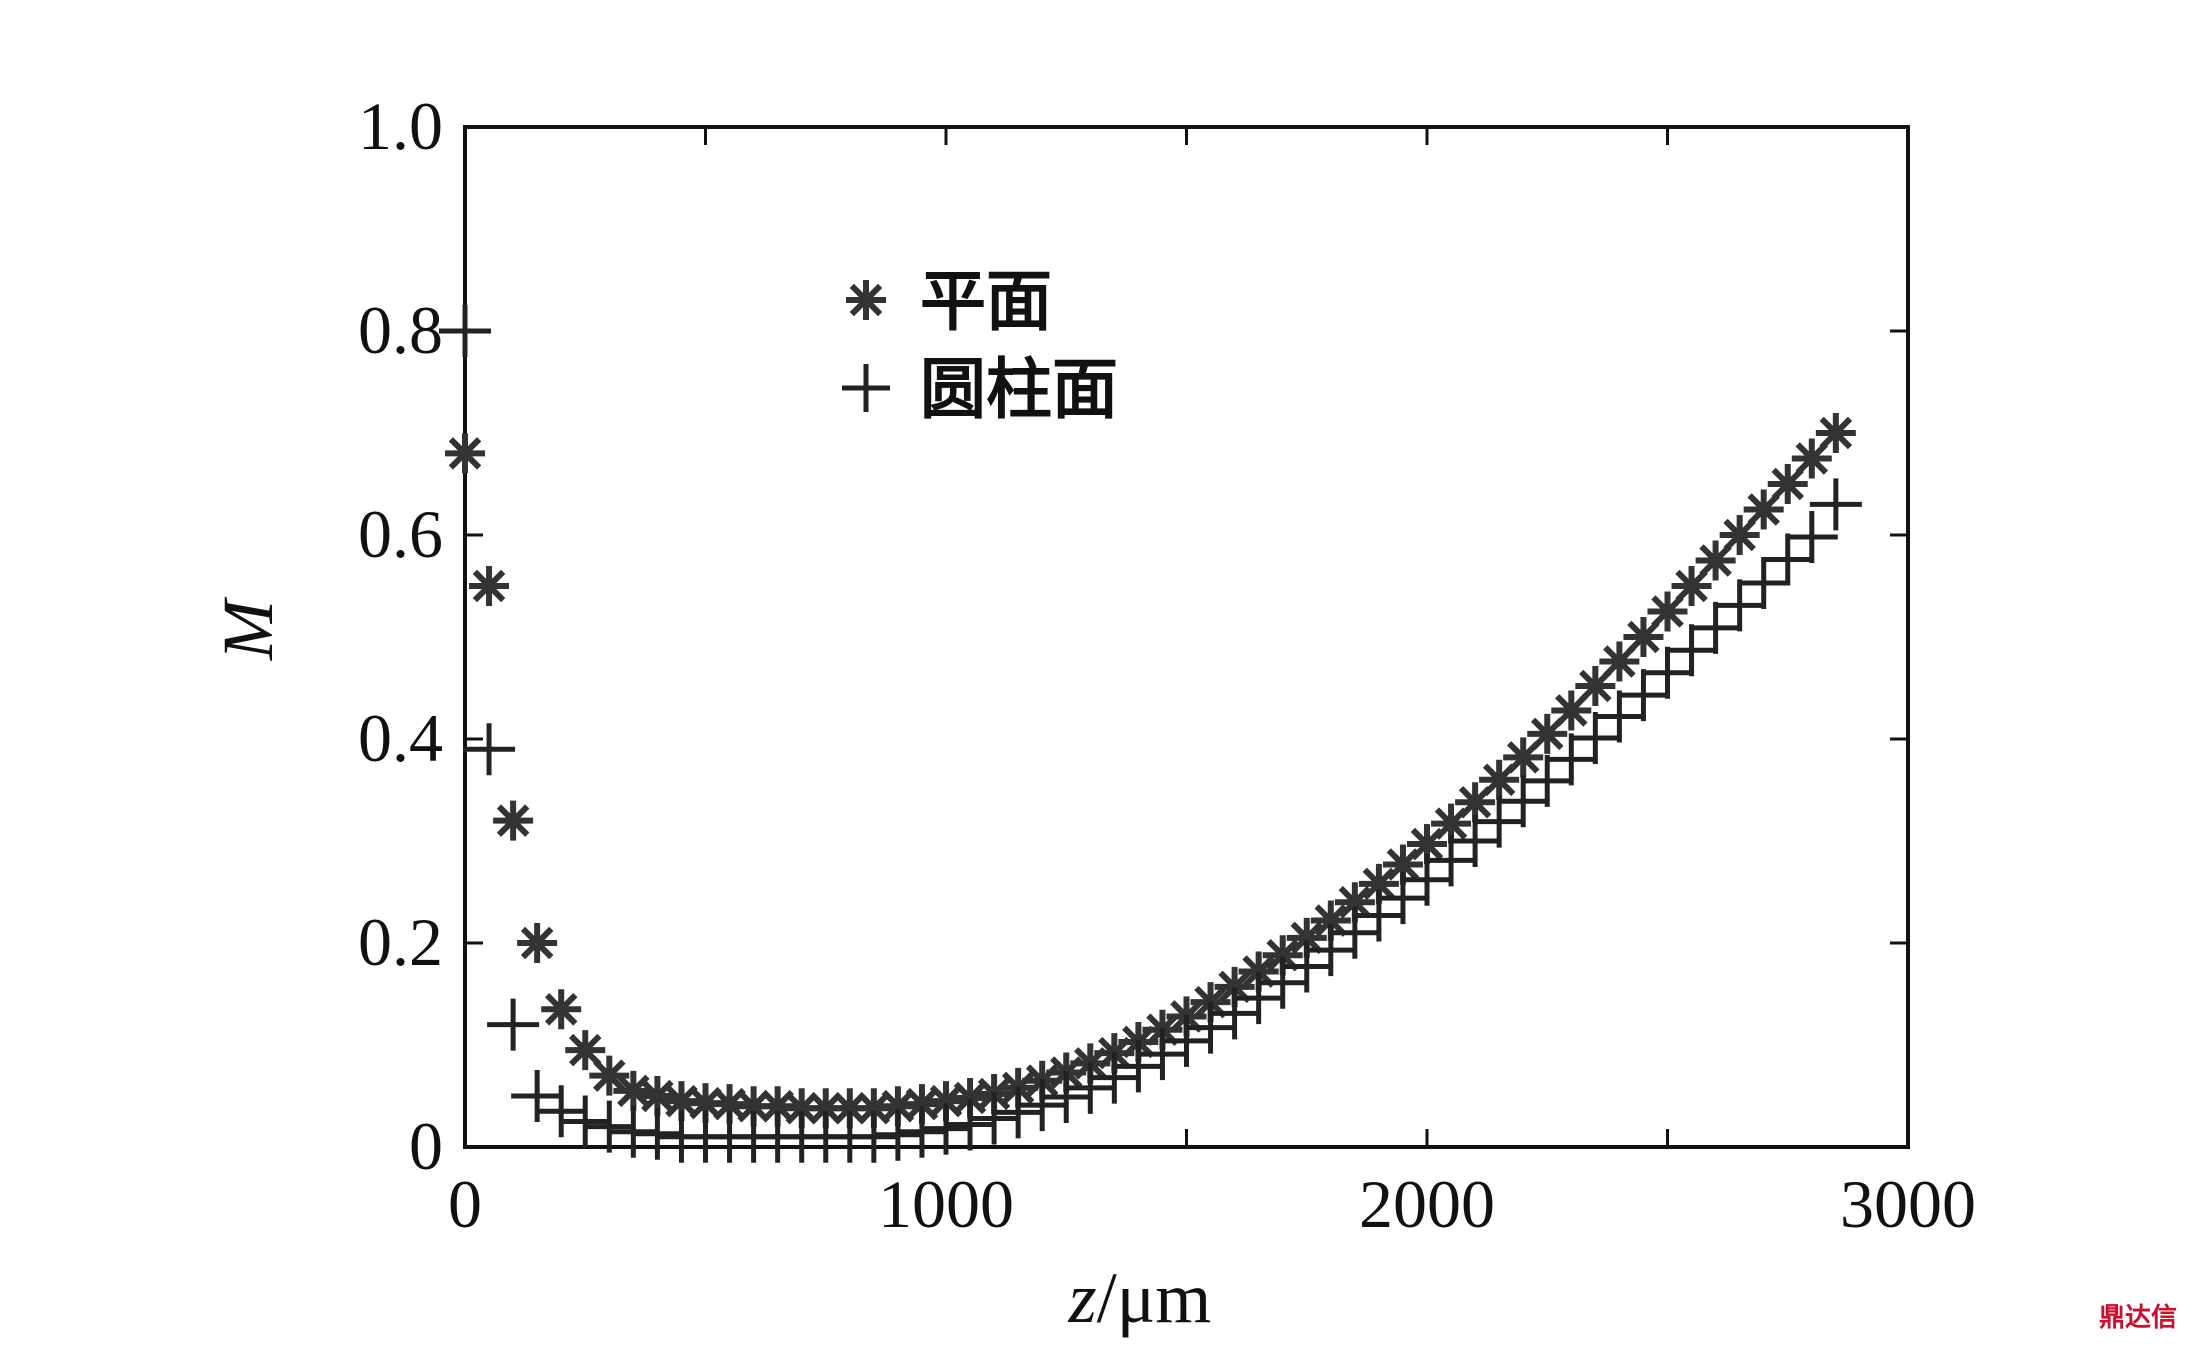 This screenshot has height=1349, width=2191. Describe the element at coordinates (1908, 1204) in the screenshot. I see `x-tick-label-3: 3000` at that location.